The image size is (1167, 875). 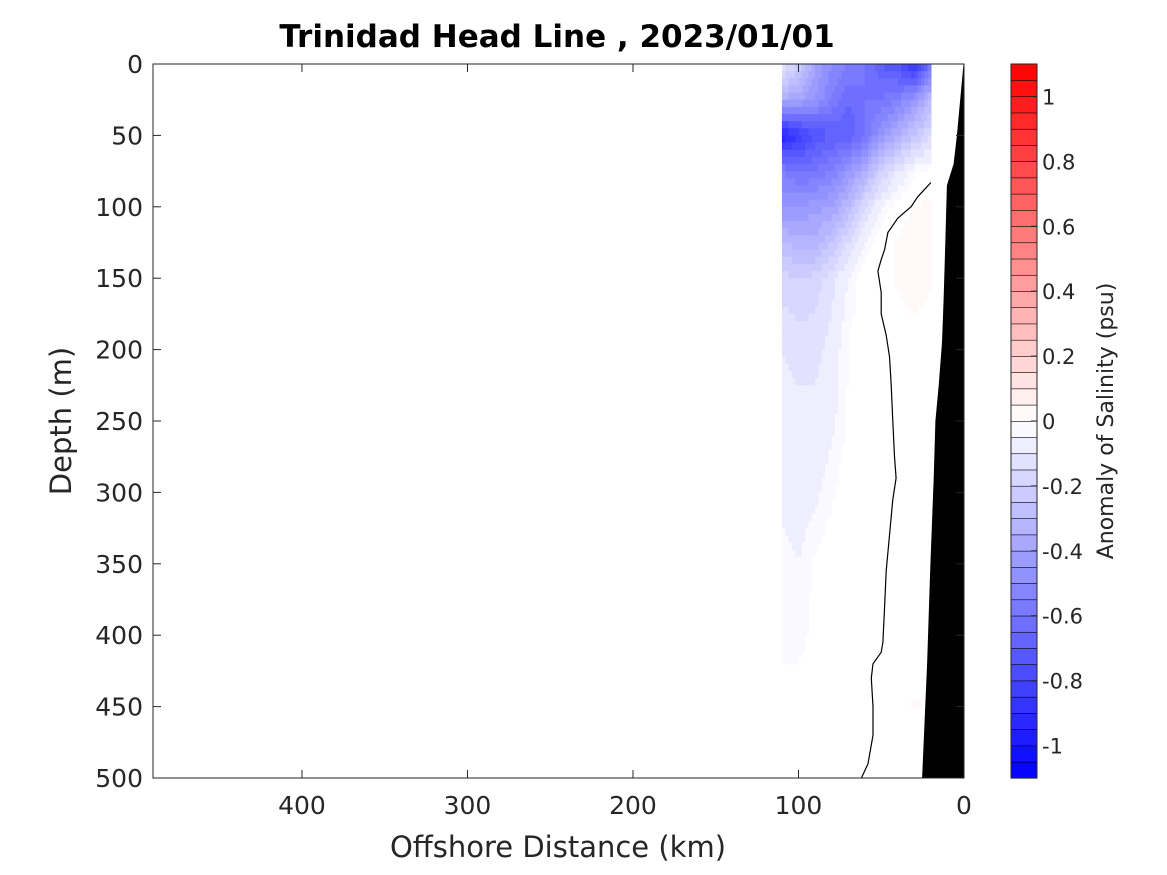 What do you see at coordinates (926, 210) in the screenshot?
I see `field-cell-2056` at bounding box center [926, 210].